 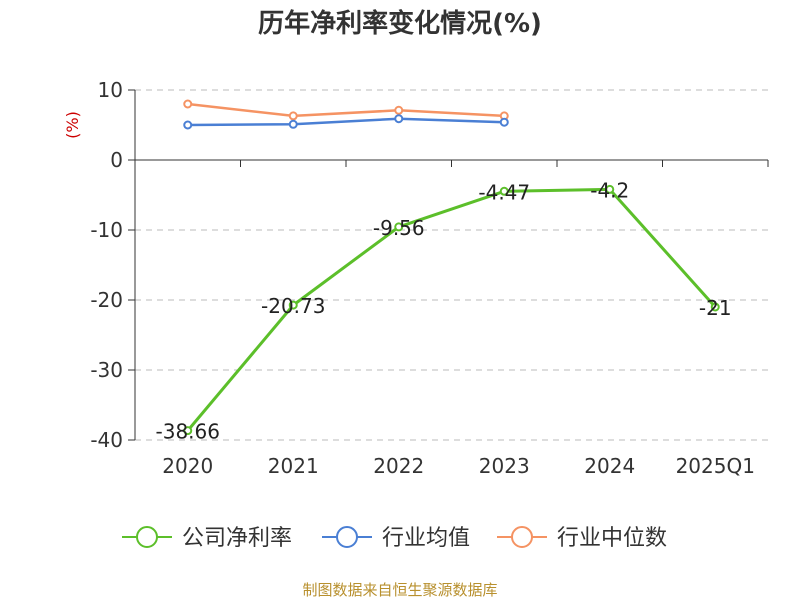 I want to click on legend-label: 行业中位数, so click(x=612, y=538).